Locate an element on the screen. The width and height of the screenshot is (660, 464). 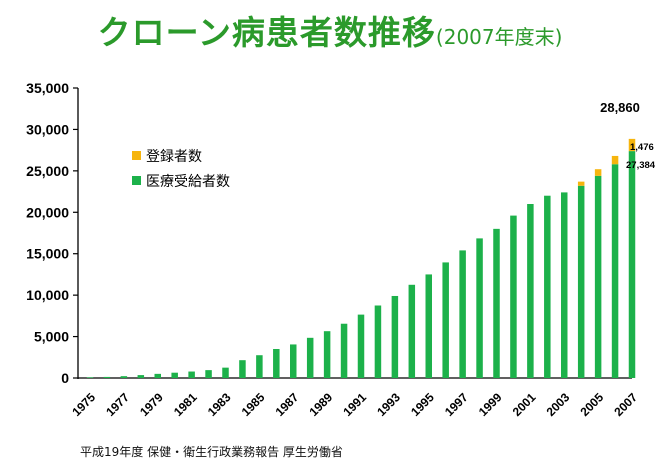
y-tick-label: 0 is located at coordinates (65, 378).